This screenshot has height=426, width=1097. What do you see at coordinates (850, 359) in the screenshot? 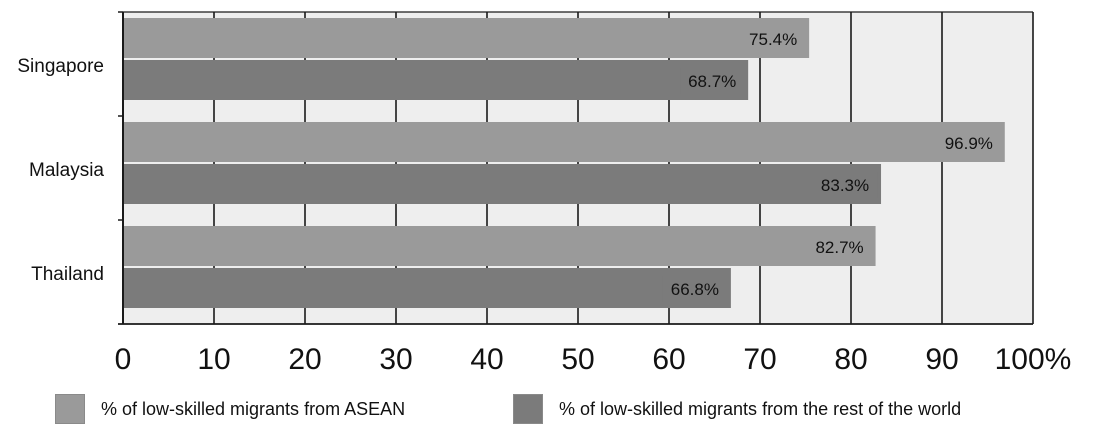
I see `x-tick-label: 80` at bounding box center [850, 359].